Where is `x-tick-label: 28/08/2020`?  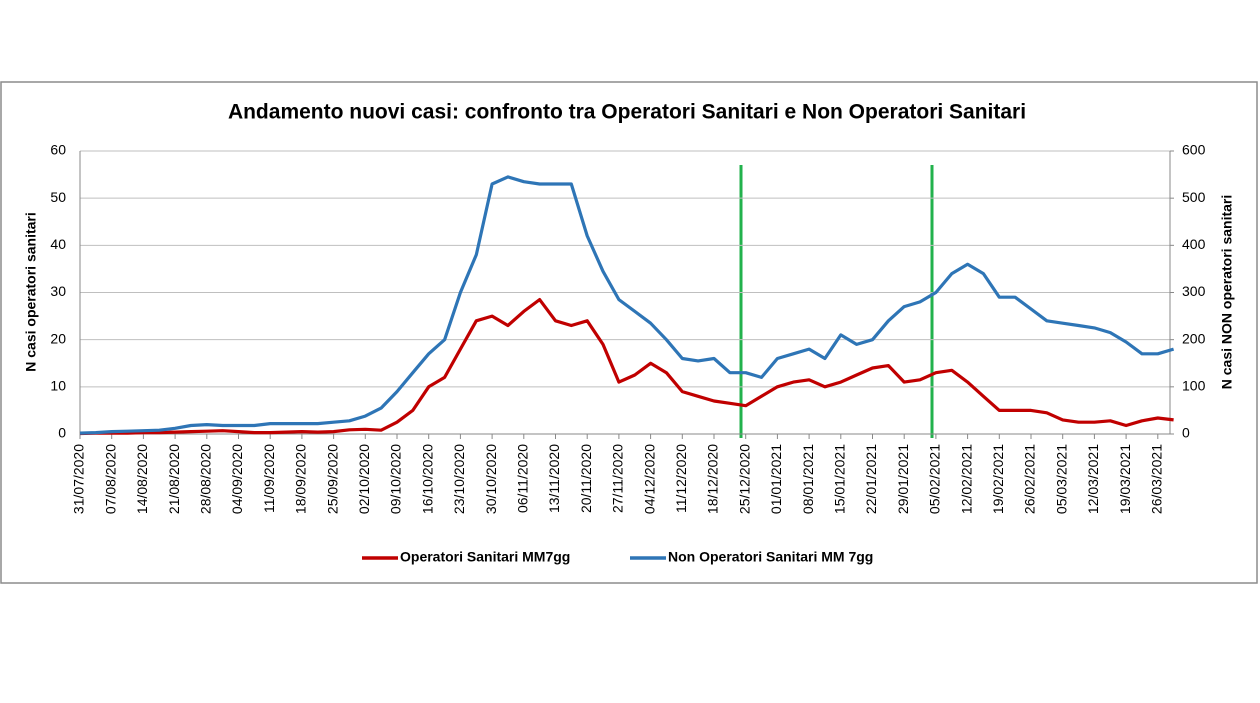 x-tick-label: 28/08/2020 is located at coordinates (206, 479).